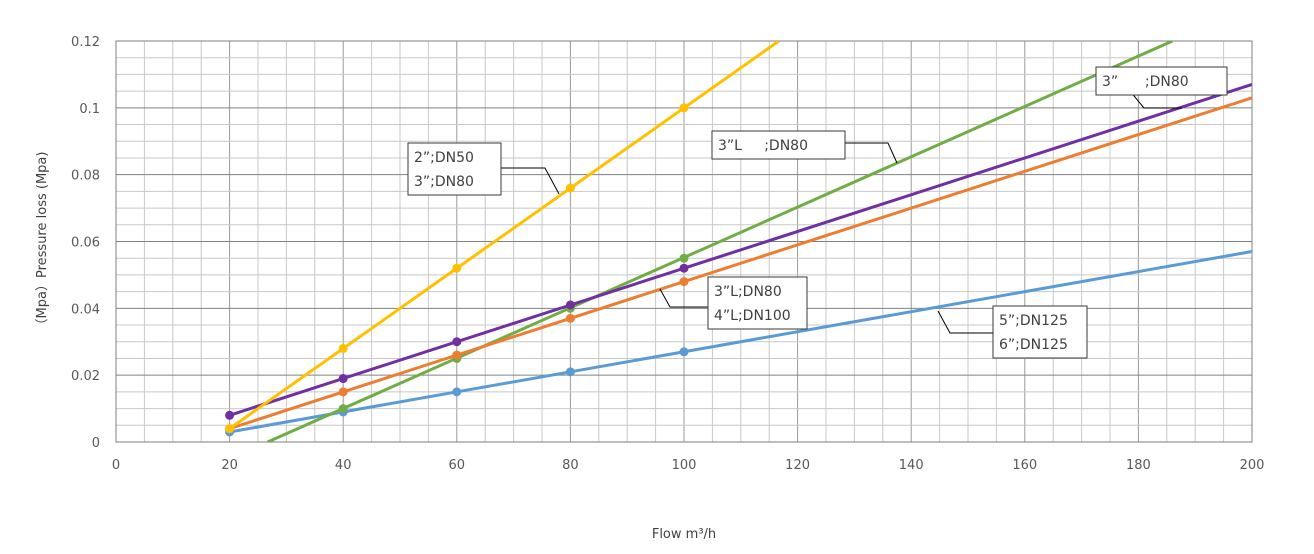 Image resolution: width=1314 pixels, height=554 pixels. What do you see at coordinates (752, 316) in the screenshot?
I see `callout-text: 4”L;DN100` at bounding box center [752, 316].